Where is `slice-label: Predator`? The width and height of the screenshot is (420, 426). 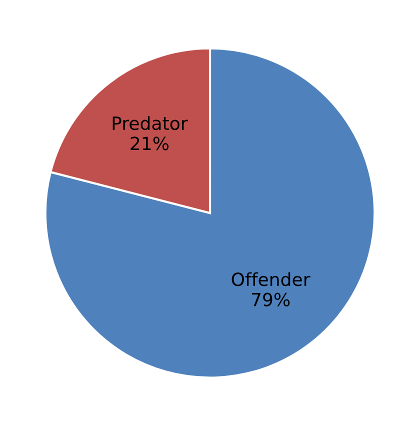 slice-label: Predator is located at coordinates (150, 123).